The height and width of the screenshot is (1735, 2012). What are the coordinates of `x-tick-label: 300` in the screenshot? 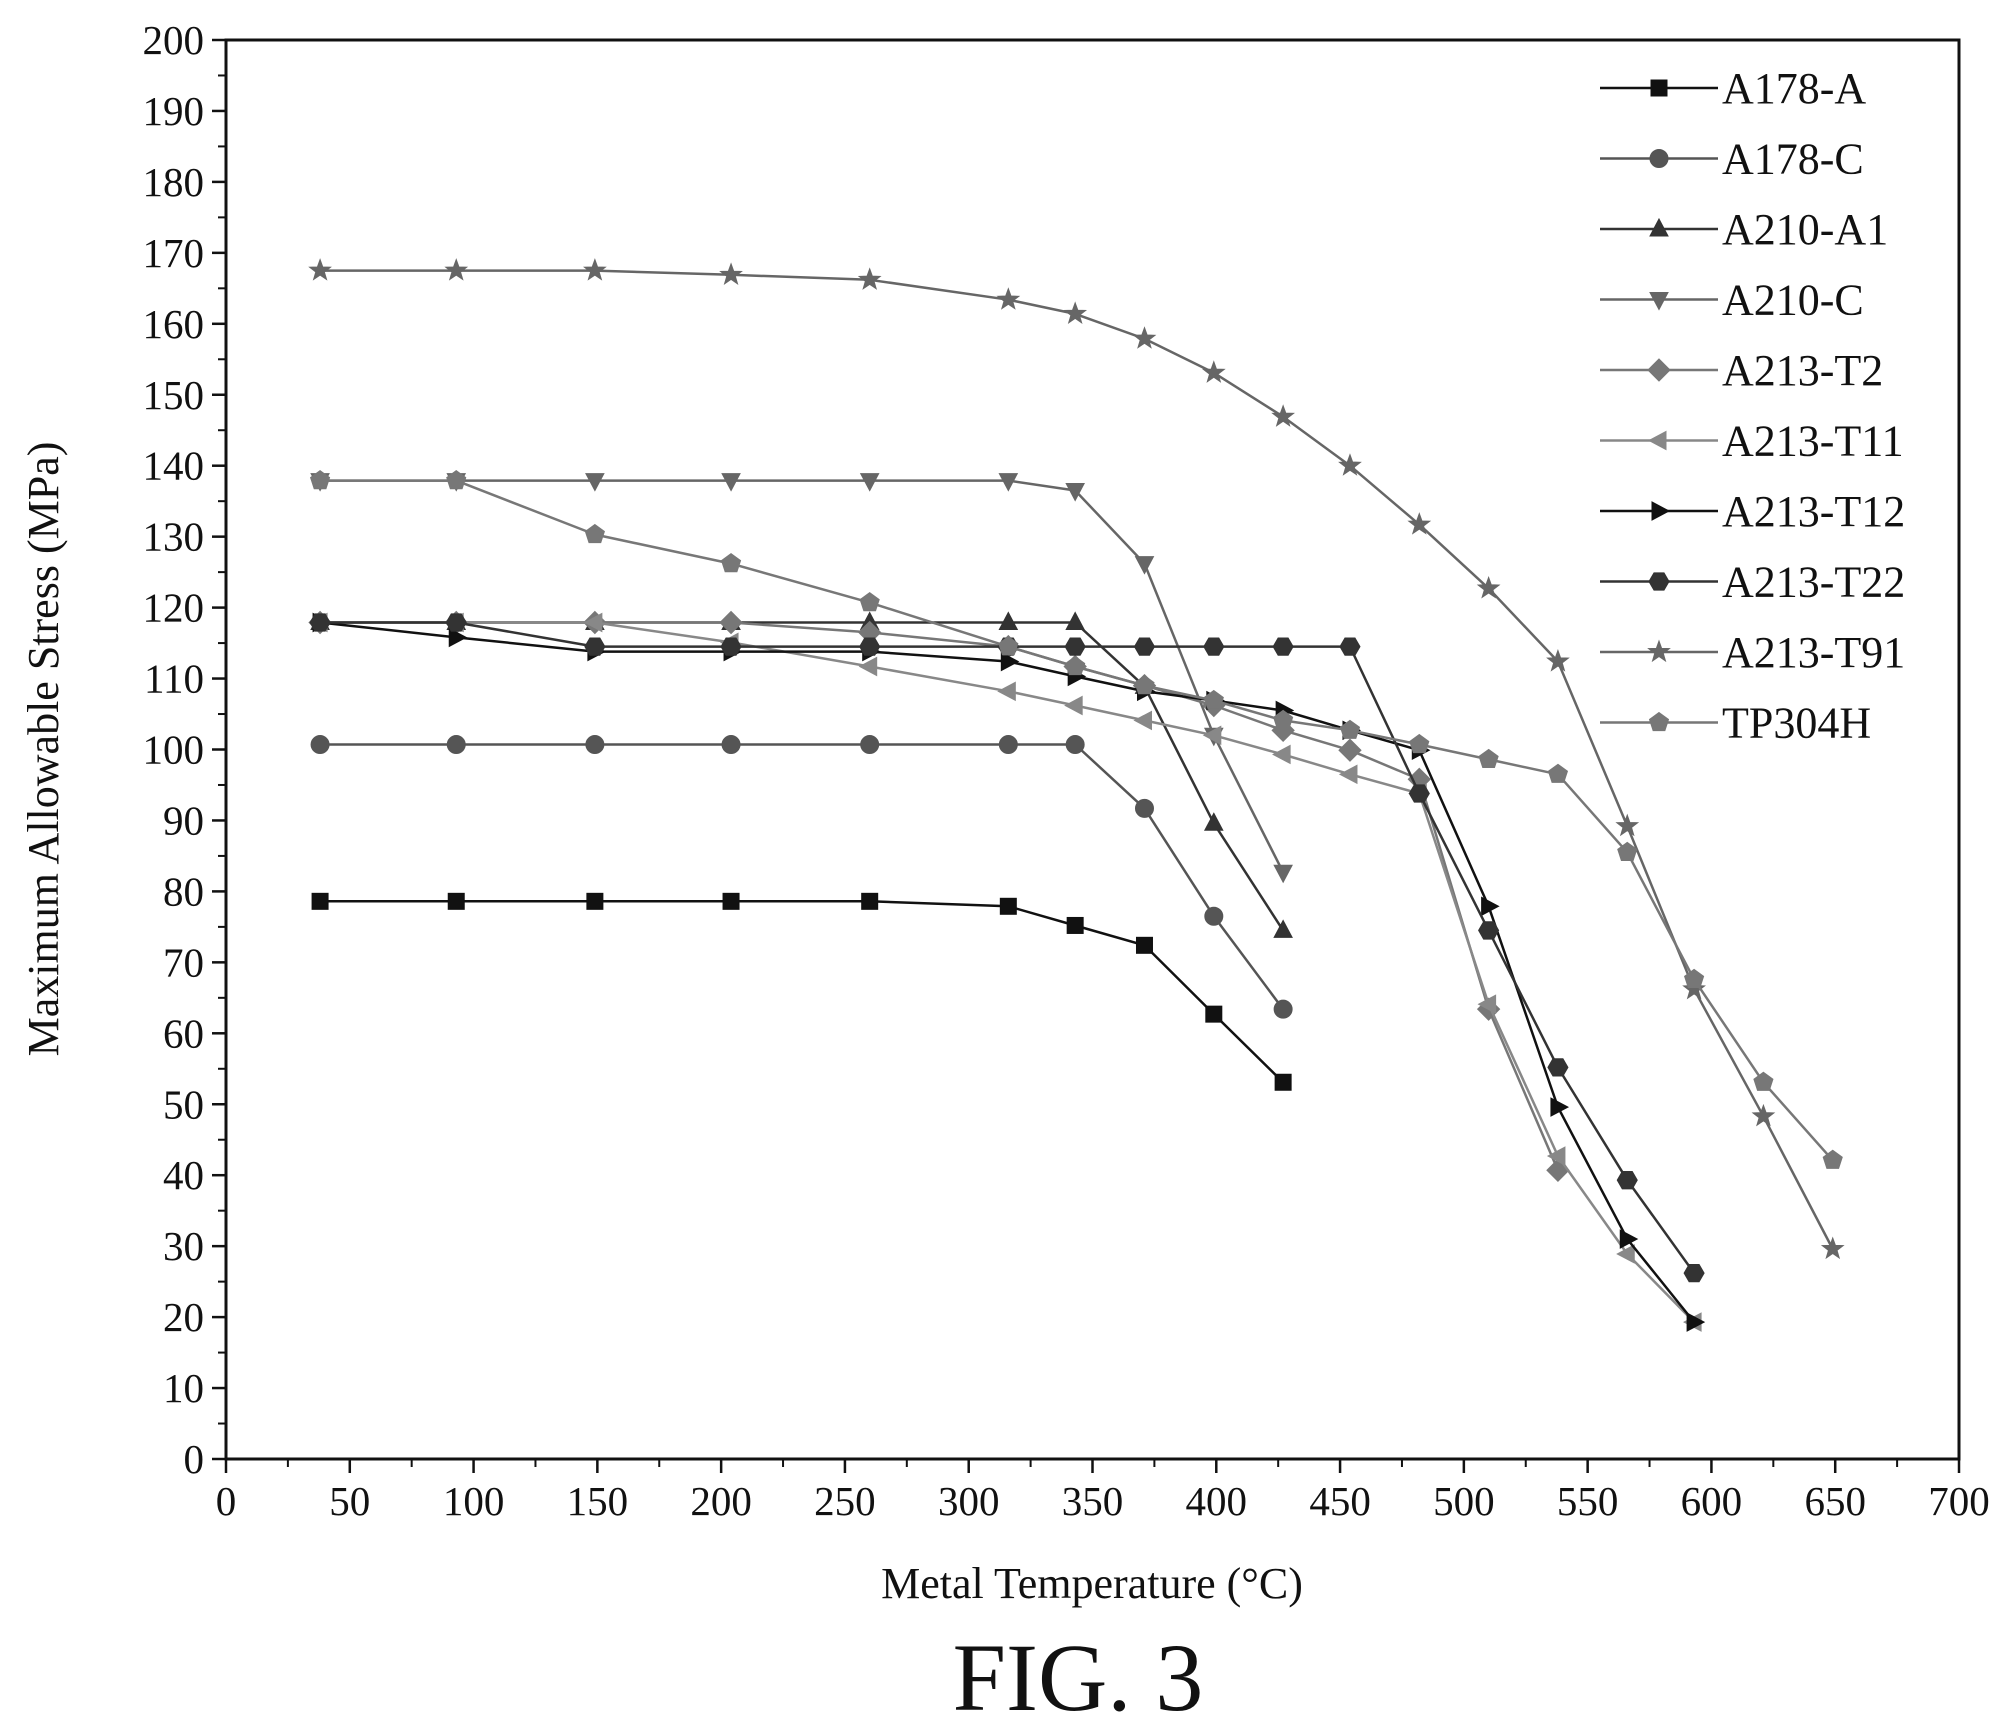 It's located at (969, 1501).